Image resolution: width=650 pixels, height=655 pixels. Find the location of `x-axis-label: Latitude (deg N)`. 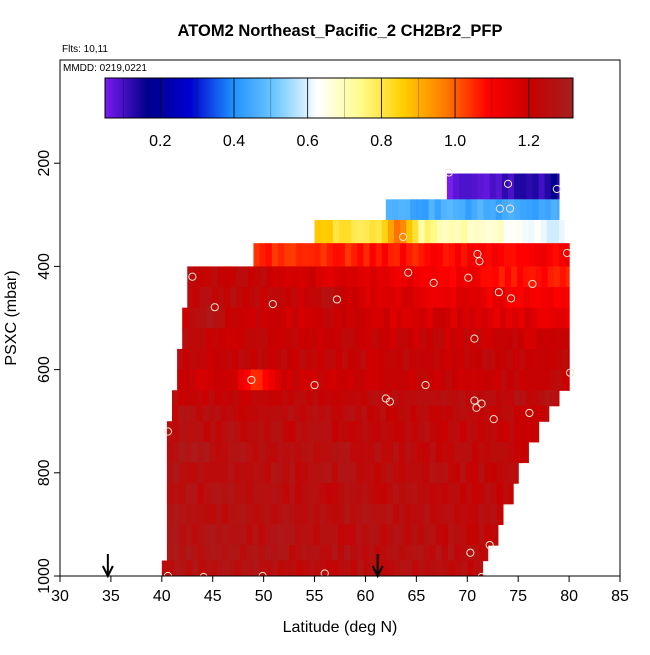

x-axis-label: Latitude (deg N) is located at coordinates (340, 627).